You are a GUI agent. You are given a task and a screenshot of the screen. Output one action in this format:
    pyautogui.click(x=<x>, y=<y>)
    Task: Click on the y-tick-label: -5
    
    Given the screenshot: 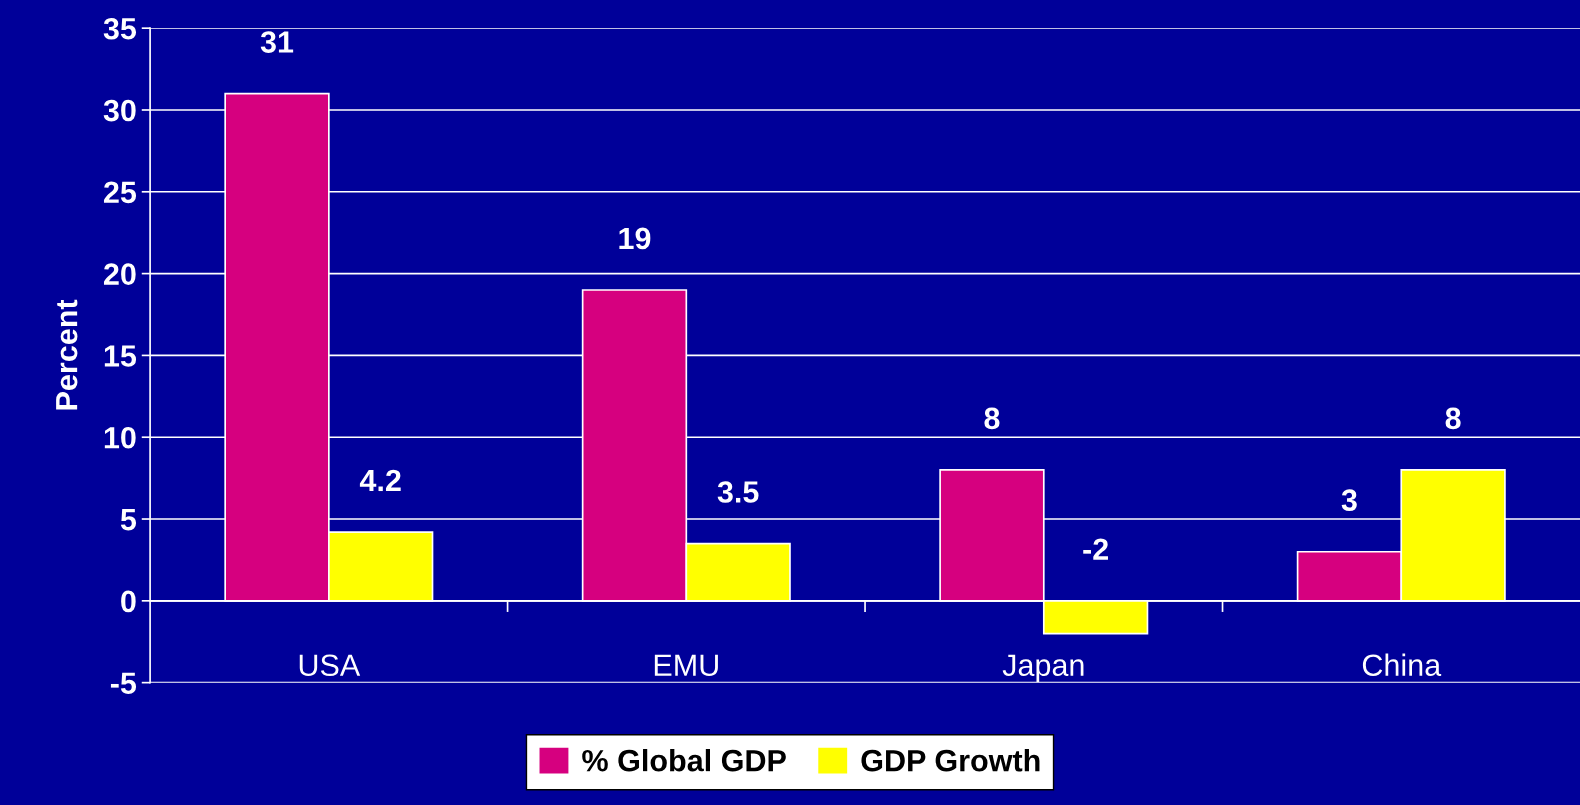 What is the action you would take?
    pyautogui.click(x=123, y=683)
    